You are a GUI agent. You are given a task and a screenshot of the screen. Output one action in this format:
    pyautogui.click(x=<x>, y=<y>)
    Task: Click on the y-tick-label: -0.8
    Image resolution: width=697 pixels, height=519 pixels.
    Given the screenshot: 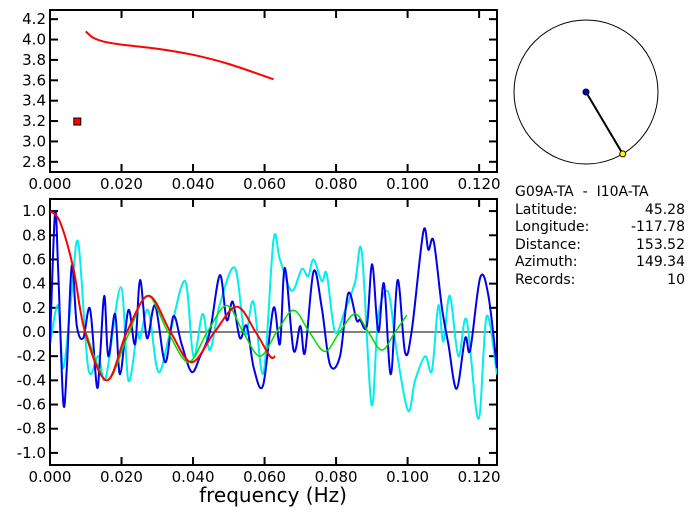 What is the action you would take?
    pyautogui.click(x=31, y=429)
    